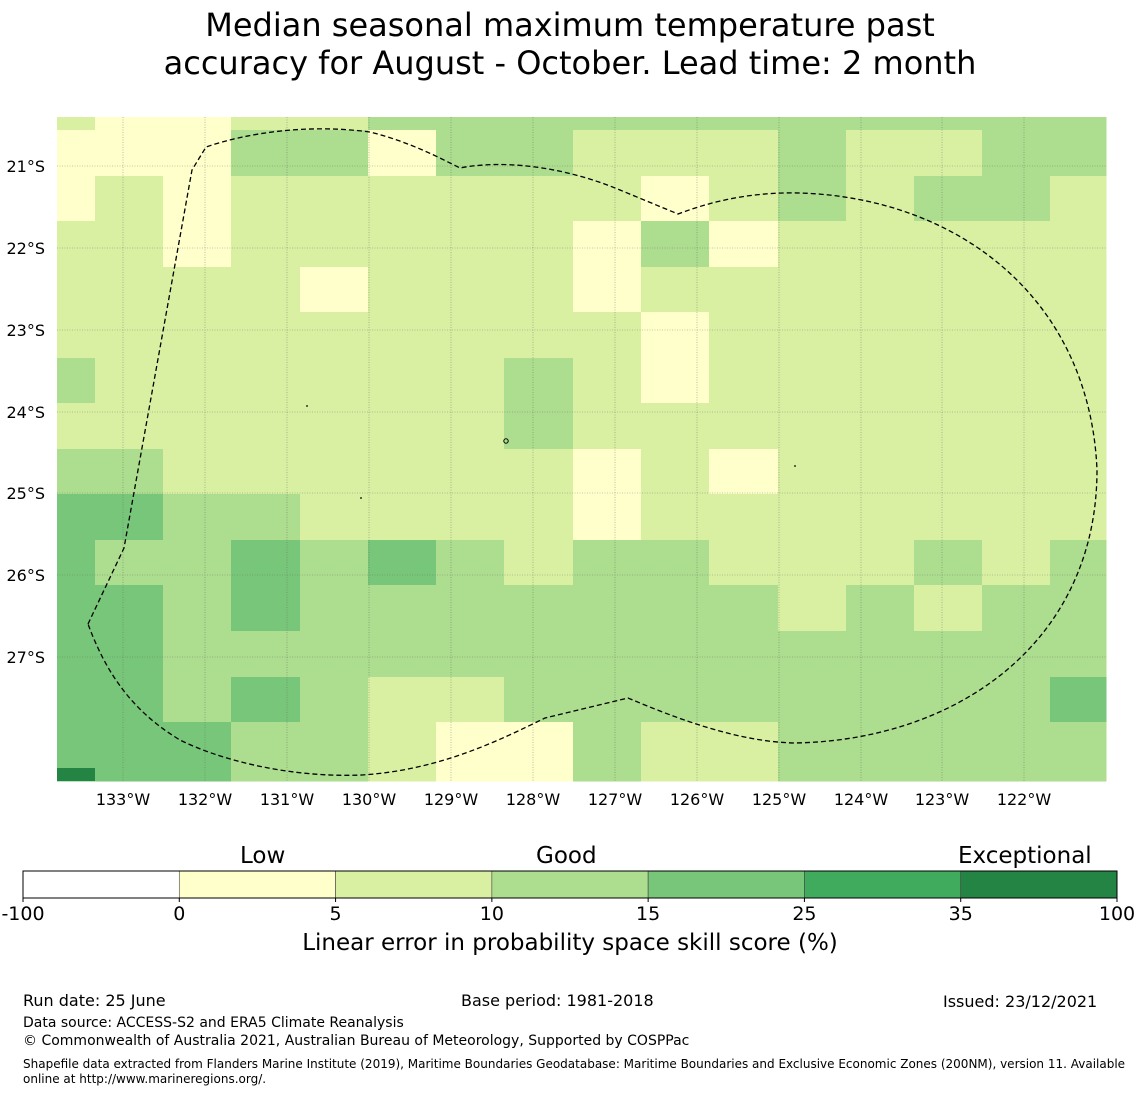 This screenshot has width=1140, height=1095. I want to click on colorbar-word-low: Low, so click(263, 856).